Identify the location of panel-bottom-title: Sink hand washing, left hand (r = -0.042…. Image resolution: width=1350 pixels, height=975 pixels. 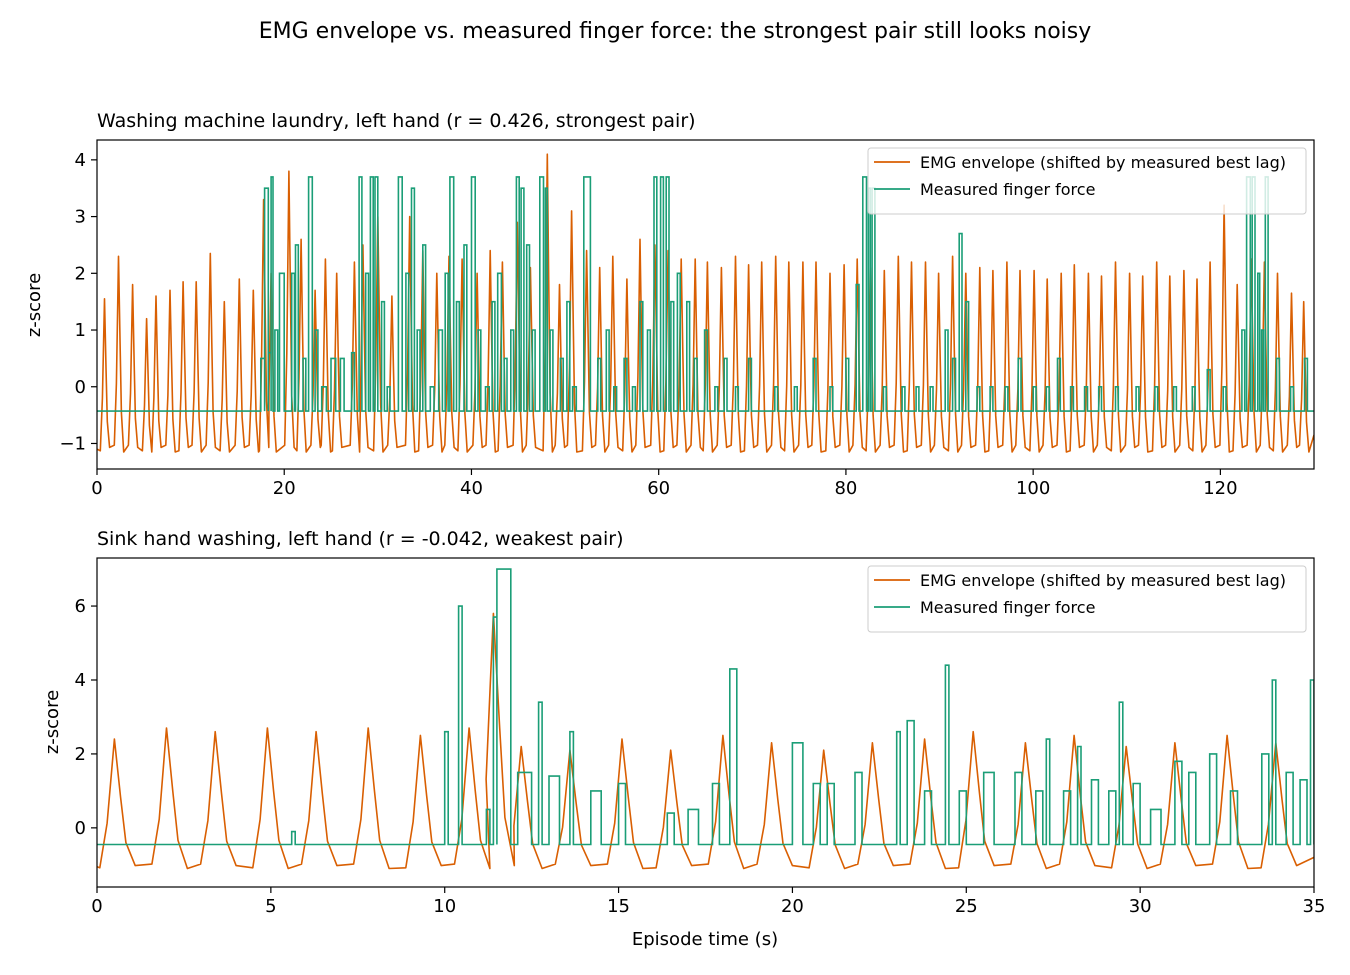
(360, 539).